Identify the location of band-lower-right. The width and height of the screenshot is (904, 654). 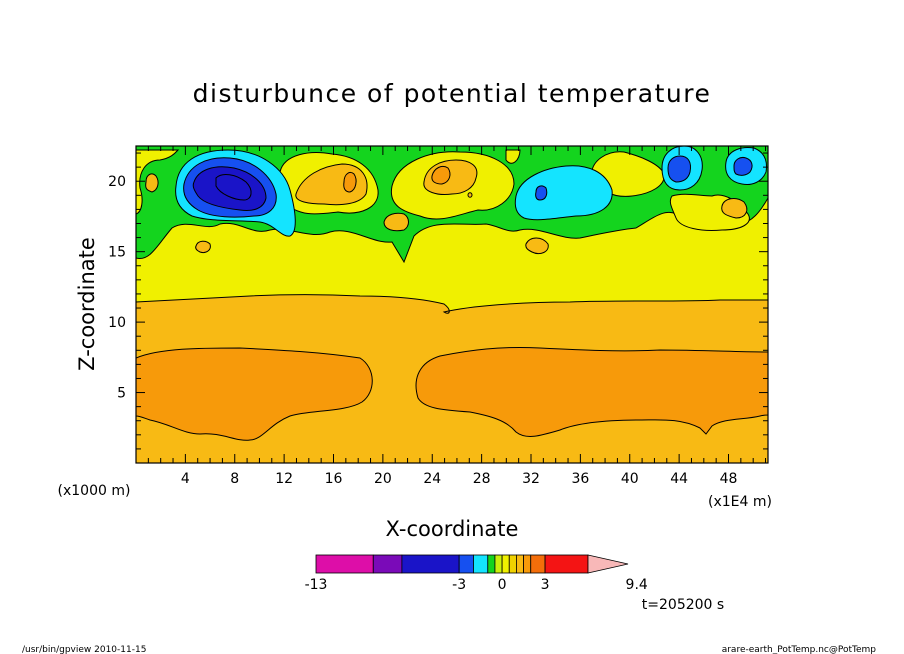
(591, 391).